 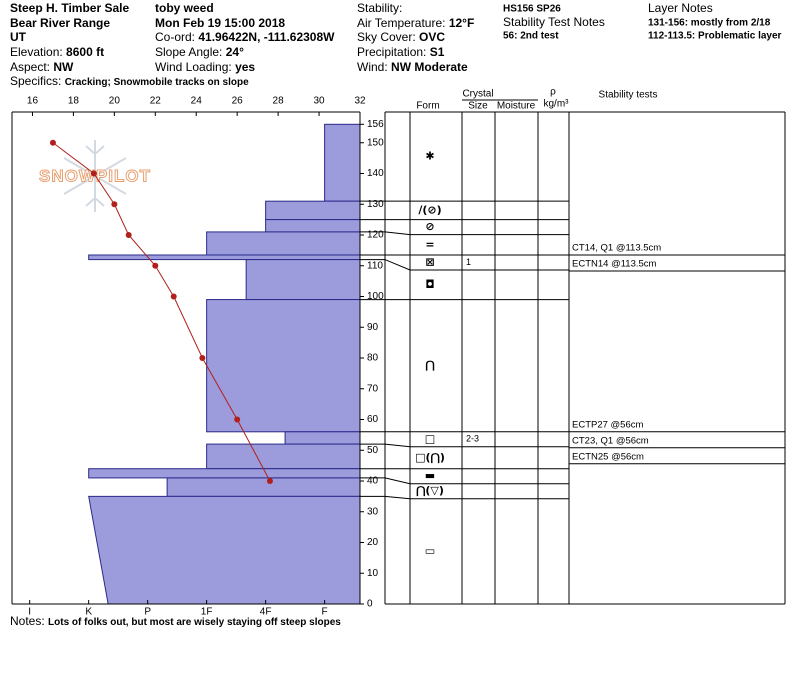 I want to click on temperature-tick-label: 18, so click(x=74, y=101).